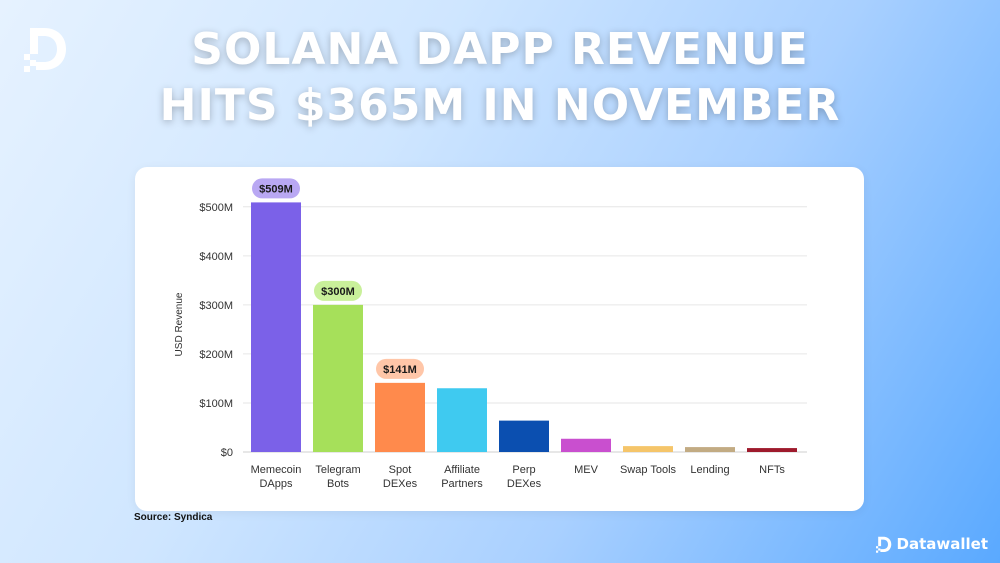 The height and width of the screenshot is (563, 1000). What do you see at coordinates (179, 324) in the screenshot?
I see `y-axis-label: USD Revenue` at bounding box center [179, 324].